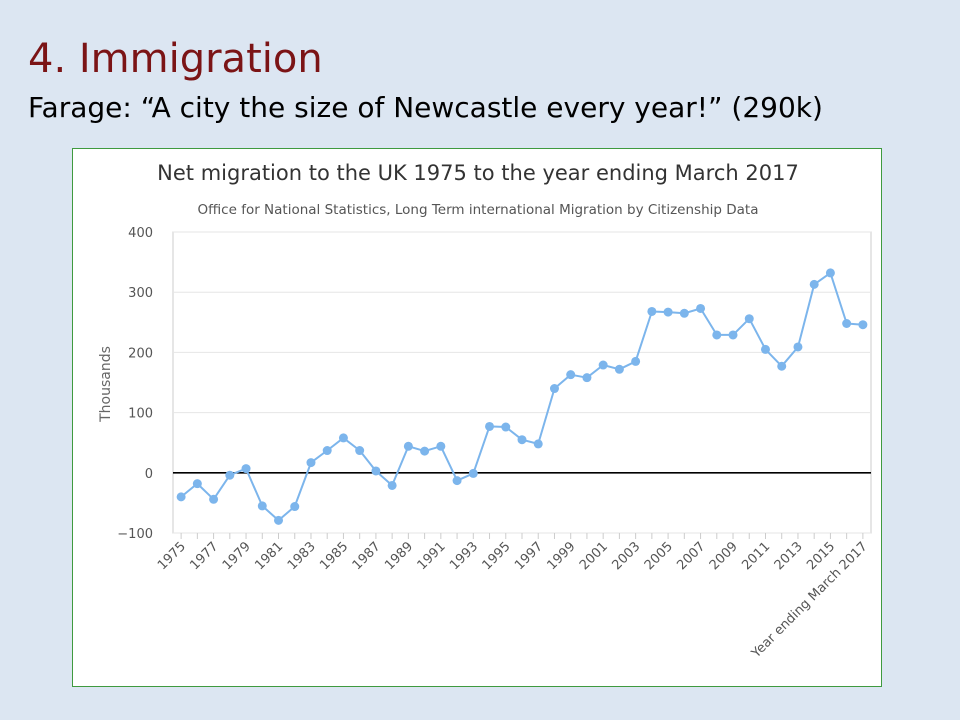 The image size is (960, 720). What do you see at coordinates (659, 556) in the screenshot?
I see `x-tick-label: 2005` at bounding box center [659, 556].